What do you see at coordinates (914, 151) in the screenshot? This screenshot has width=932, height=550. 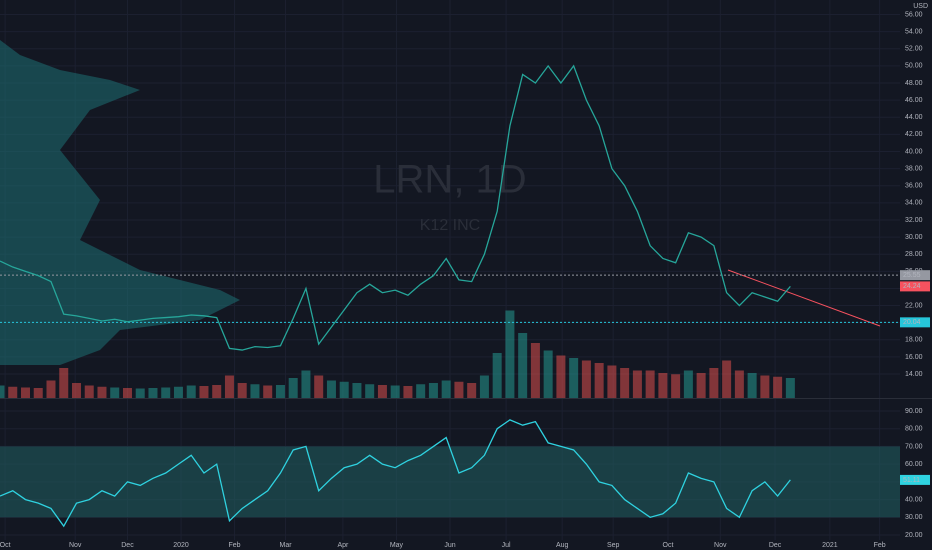 I see `y-tick-label: 40.00` at bounding box center [914, 151].